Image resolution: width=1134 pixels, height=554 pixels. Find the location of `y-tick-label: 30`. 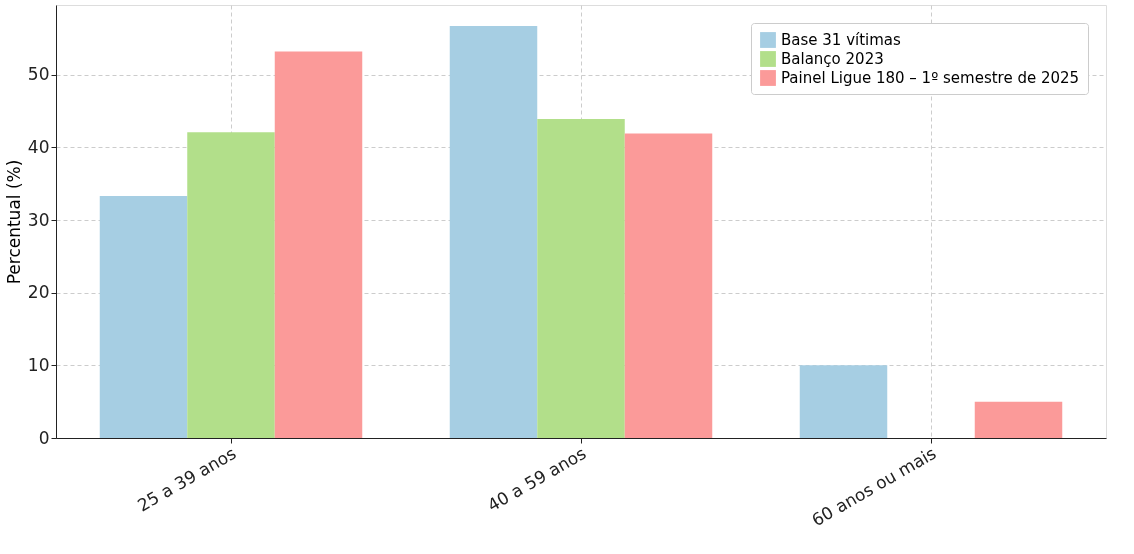

y-tick-label: 30 is located at coordinates (38, 219).